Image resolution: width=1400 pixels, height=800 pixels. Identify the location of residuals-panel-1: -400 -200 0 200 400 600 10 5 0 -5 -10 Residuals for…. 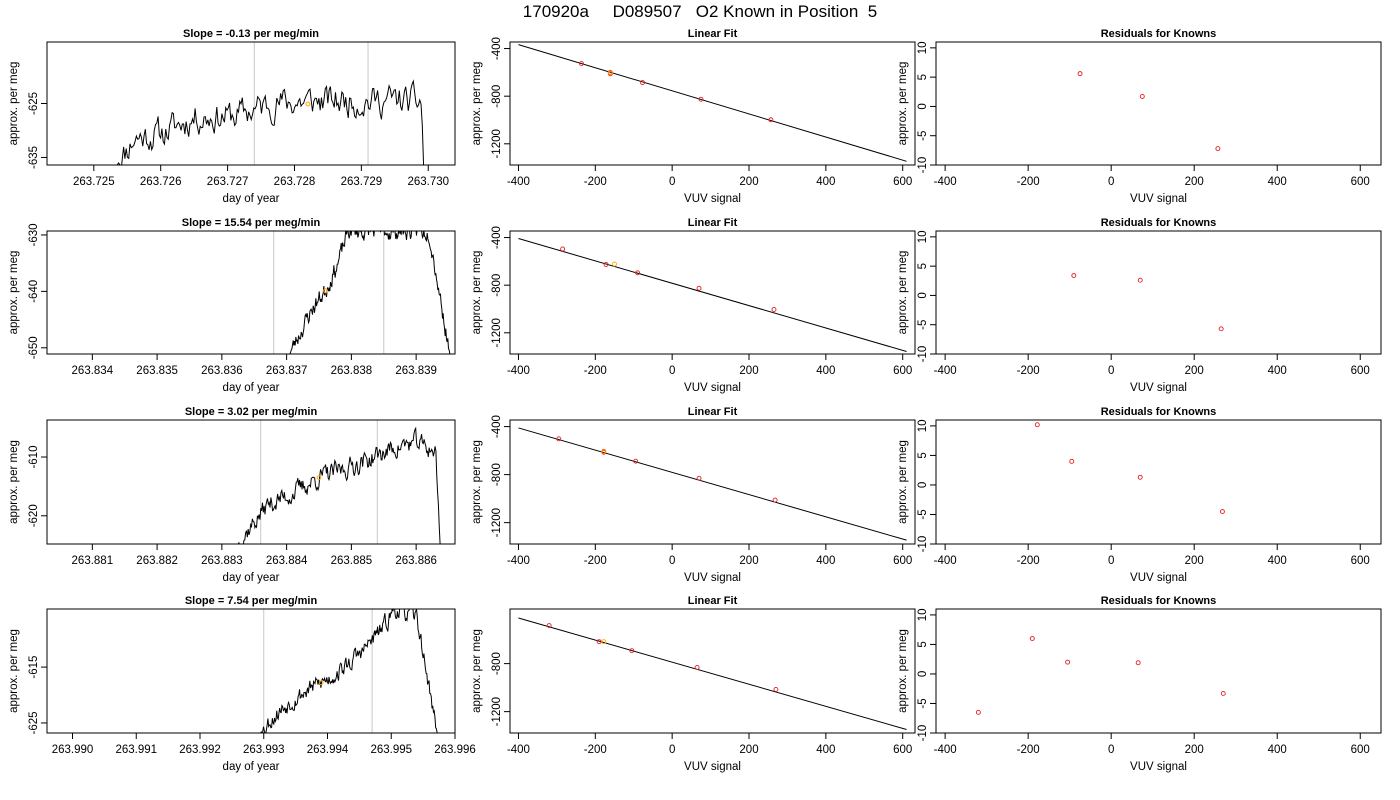
(1139, 116).